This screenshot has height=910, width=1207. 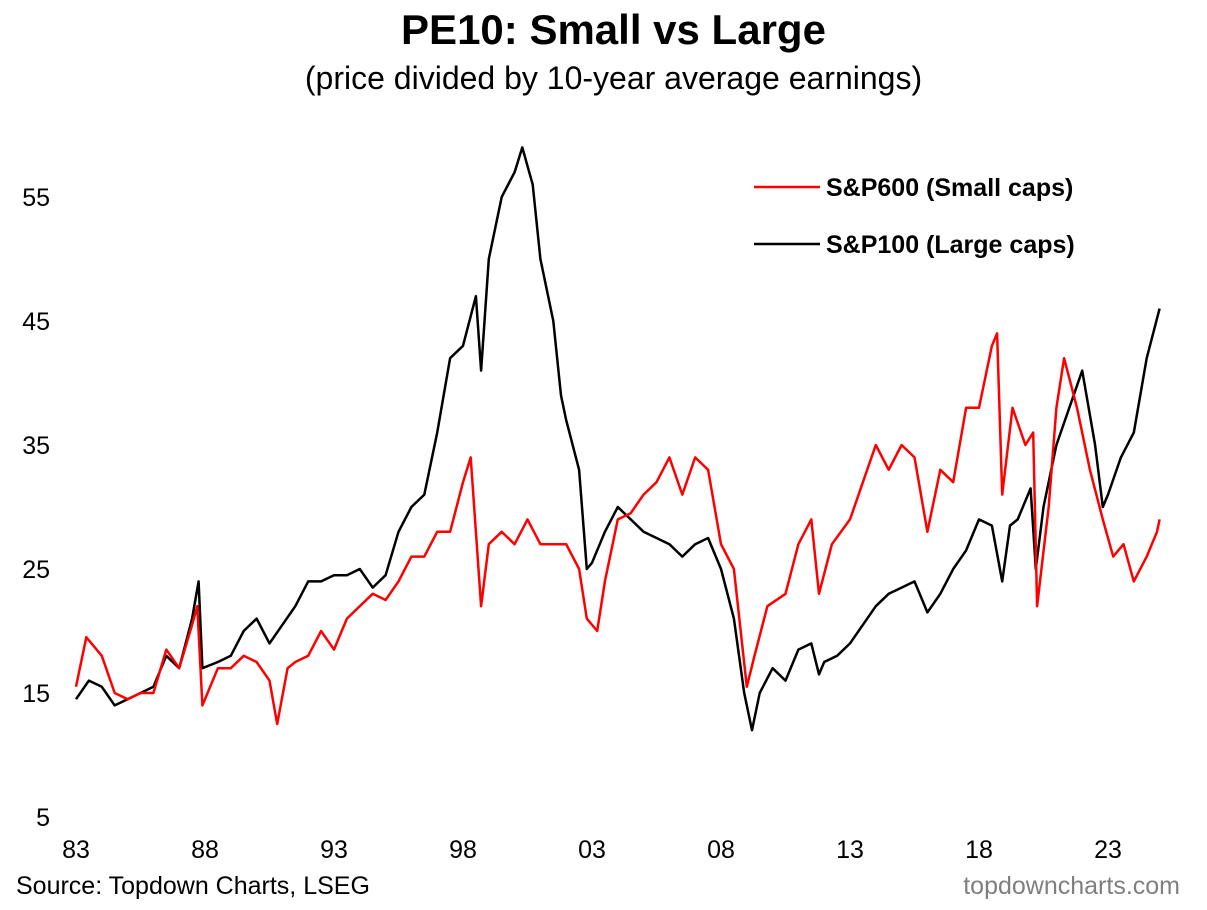 I want to click on y-tick-label: 25, so click(x=36, y=570).